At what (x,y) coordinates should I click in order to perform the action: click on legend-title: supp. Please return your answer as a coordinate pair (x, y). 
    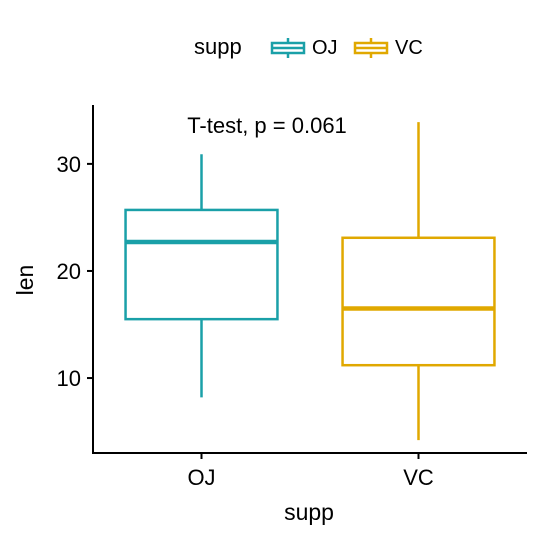
    Looking at the image, I should click on (218, 46).